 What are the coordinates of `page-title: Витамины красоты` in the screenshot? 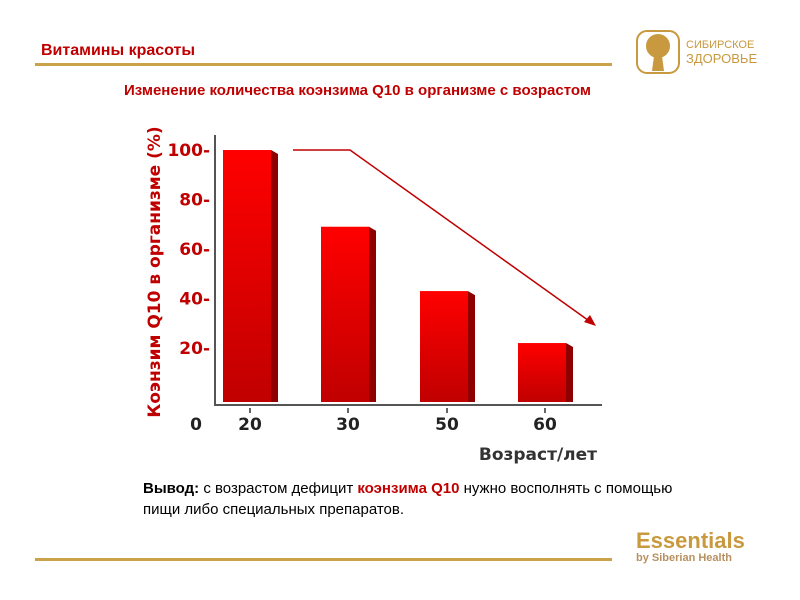 It's located at (118, 50).